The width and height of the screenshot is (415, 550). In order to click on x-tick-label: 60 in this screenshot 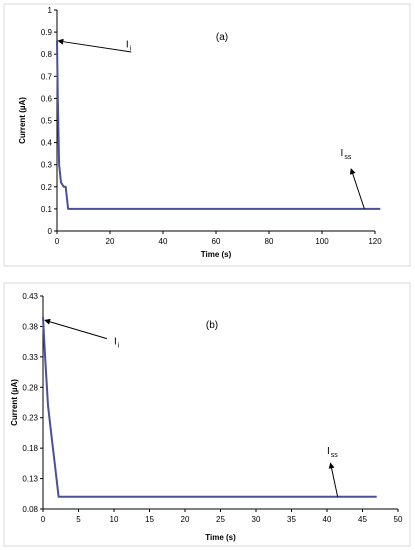, I will do `click(216, 241)`.